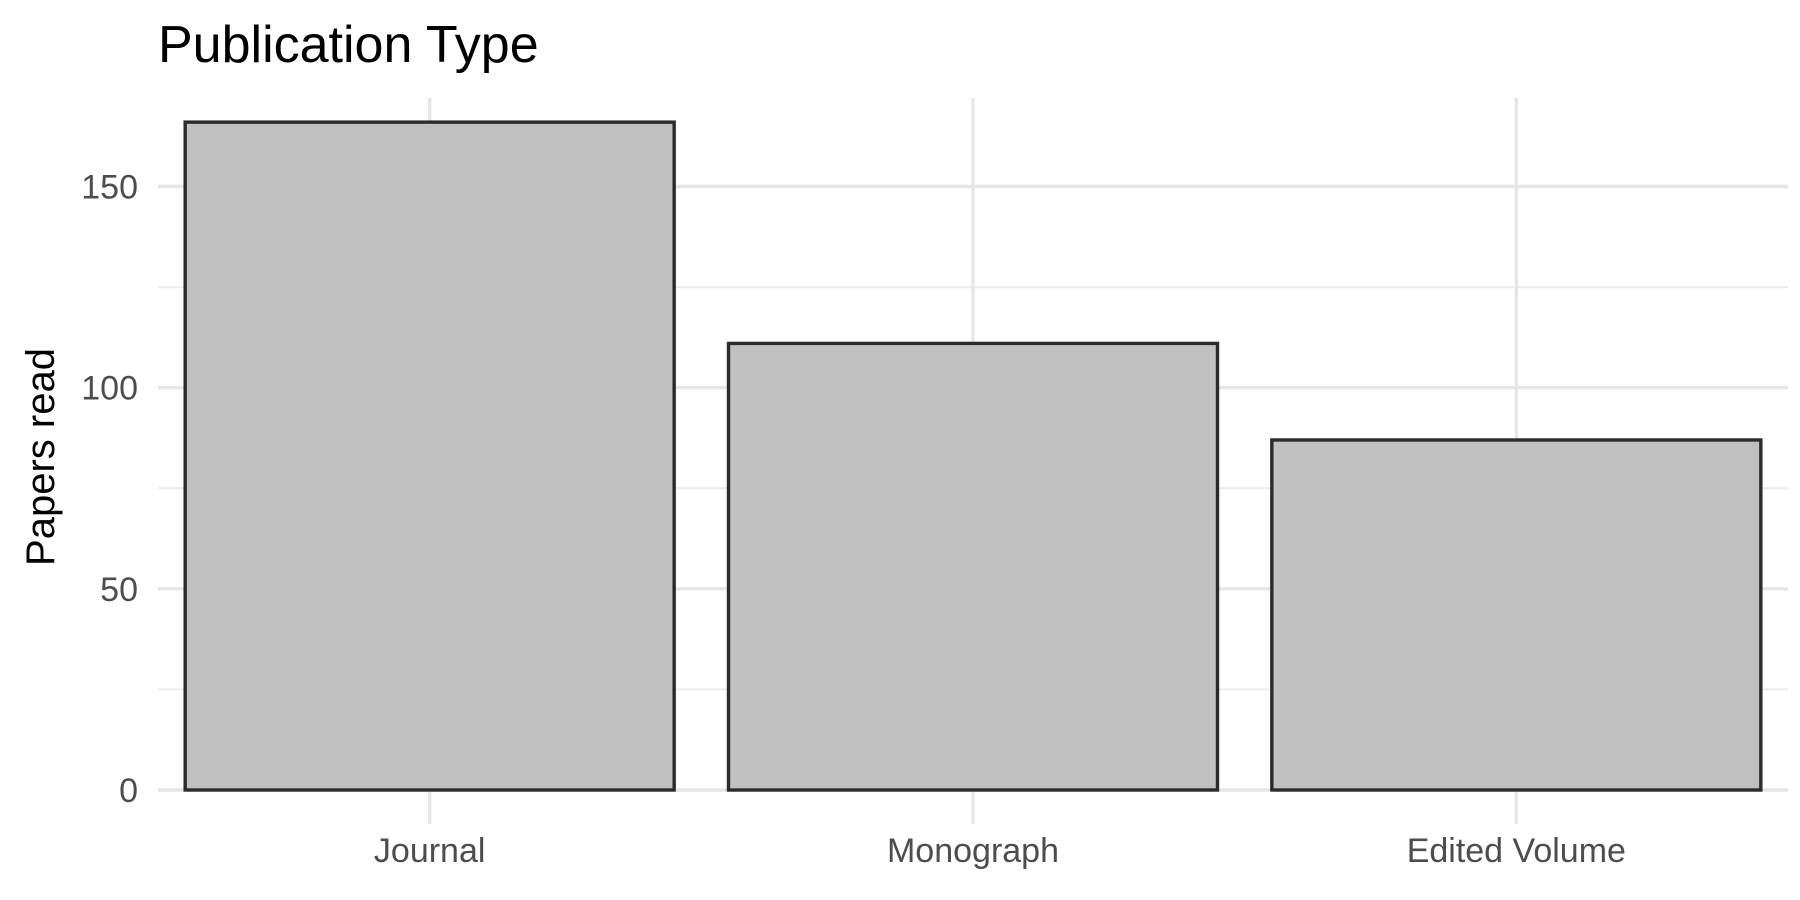 Image resolution: width=1800 pixels, height=900 pixels. I want to click on y-tick-label: 150, so click(109, 188).